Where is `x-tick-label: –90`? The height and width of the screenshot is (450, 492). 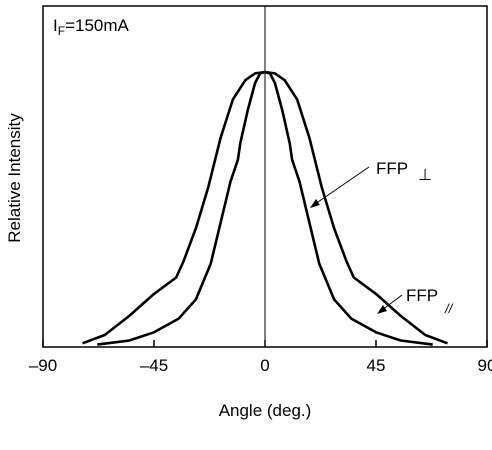
x-tick-label: –90 is located at coordinates (43, 365).